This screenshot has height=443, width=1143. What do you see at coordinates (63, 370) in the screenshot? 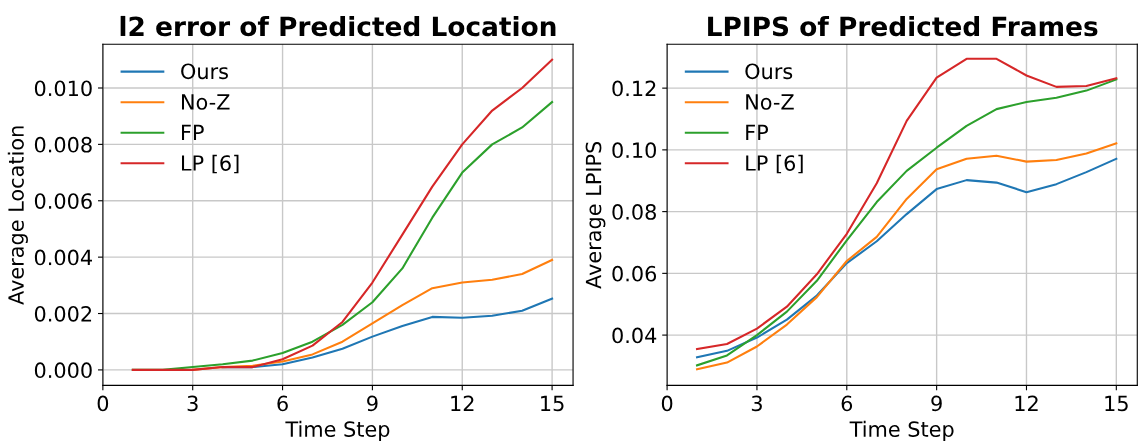
I see `y-tick-label: 0.000` at bounding box center [63, 370].